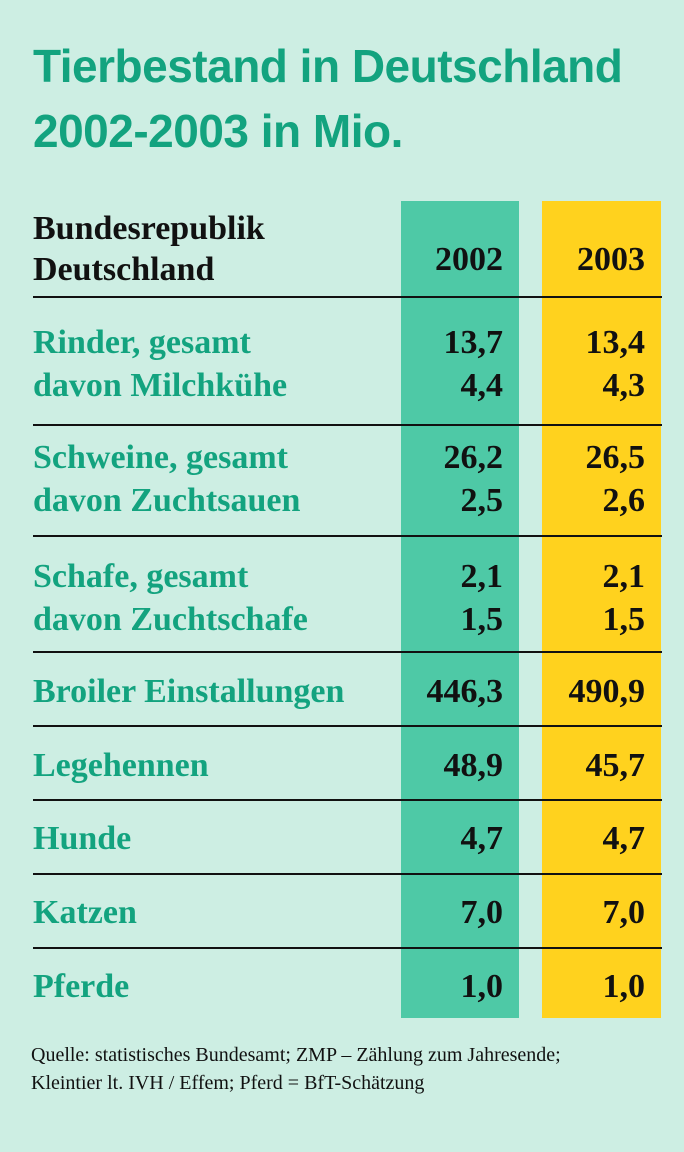 The height and width of the screenshot is (1152, 684). I want to click on value-2002: 4,7, so click(482, 838).